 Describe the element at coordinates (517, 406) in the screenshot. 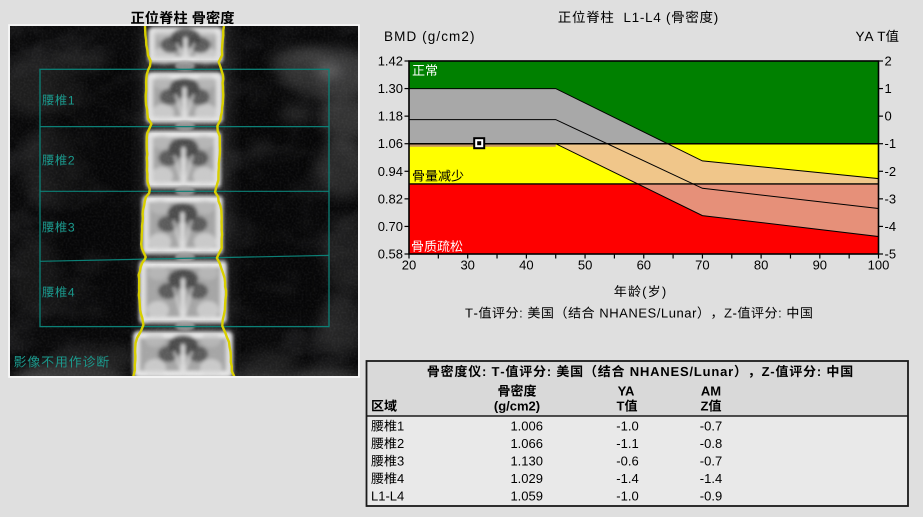

I see `svg-text: (g/cm2)` at that location.